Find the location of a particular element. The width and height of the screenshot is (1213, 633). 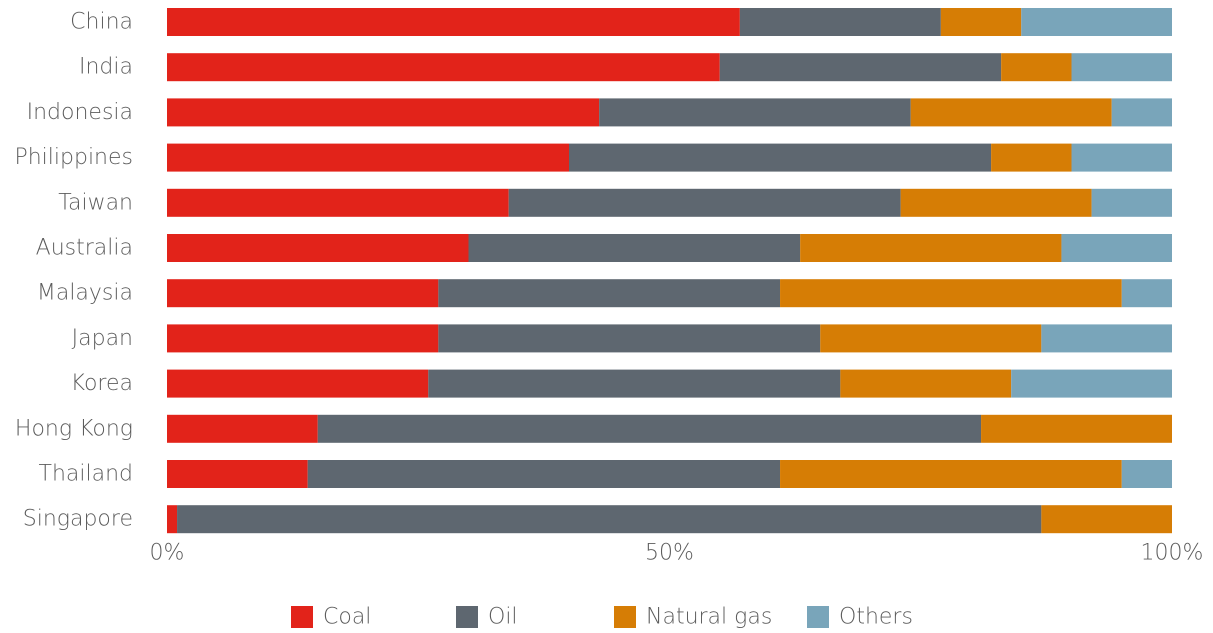

category-label-singapore: Singapore is located at coordinates (78, 519).